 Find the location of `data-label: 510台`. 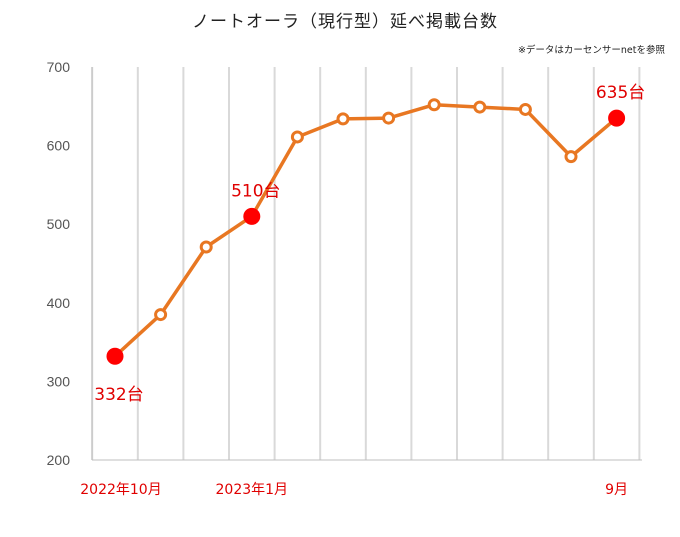

data-label: 510台 is located at coordinates (255, 191).